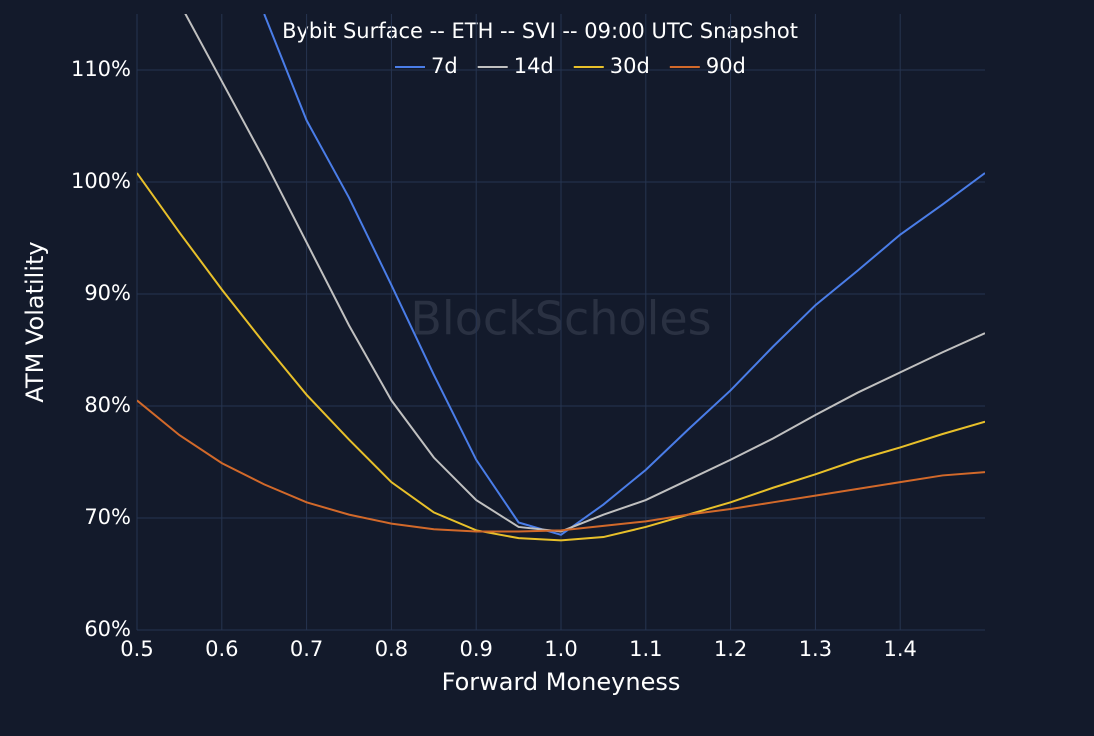 Image resolution: width=1094 pixels, height=736 pixels. What do you see at coordinates (726, 66) in the screenshot?
I see `legend-label: 90d` at bounding box center [726, 66].